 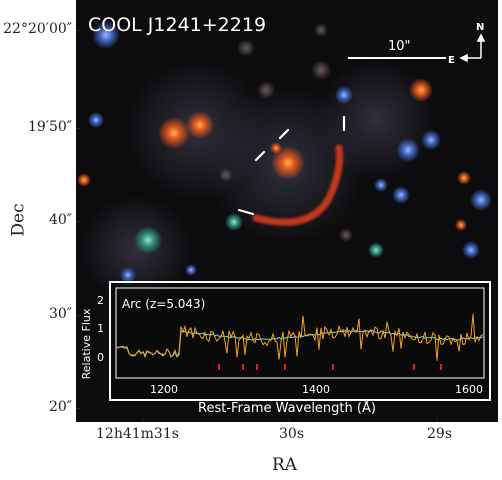 What do you see at coordinates (164, 389) in the screenshot?
I see `inset-xtick-1200: 1200` at bounding box center [164, 389].